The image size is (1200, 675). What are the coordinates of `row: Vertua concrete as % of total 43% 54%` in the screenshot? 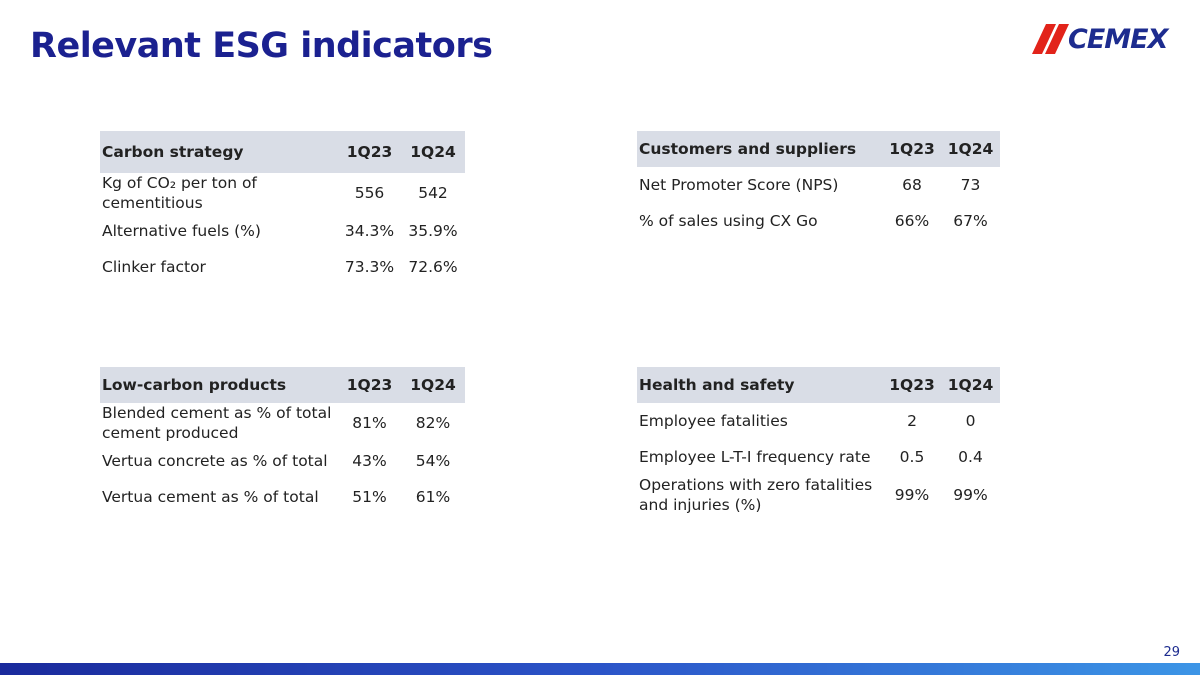 It's located at (282, 461).